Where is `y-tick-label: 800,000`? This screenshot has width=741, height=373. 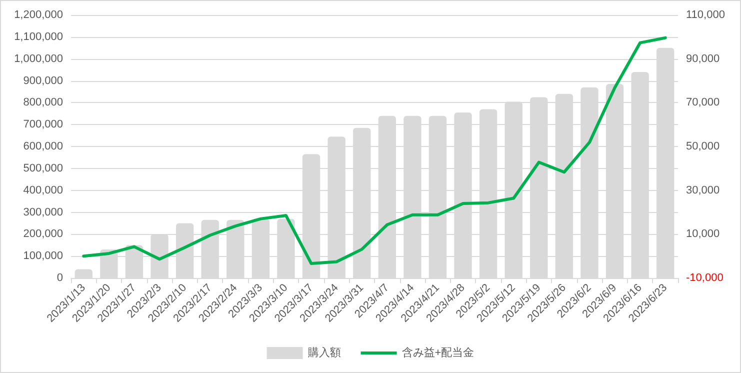 y-tick-label: 800,000 is located at coordinates (43, 102).